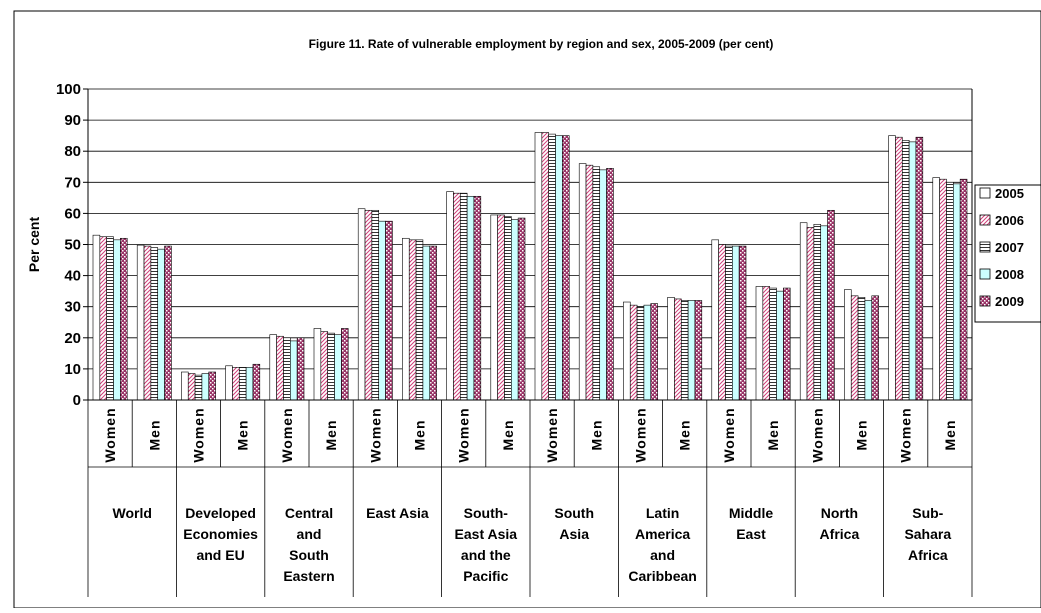 The height and width of the screenshot is (613, 1041). Describe the element at coordinates (751, 513) in the screenshot. I see `group-label: Middle` at that location.